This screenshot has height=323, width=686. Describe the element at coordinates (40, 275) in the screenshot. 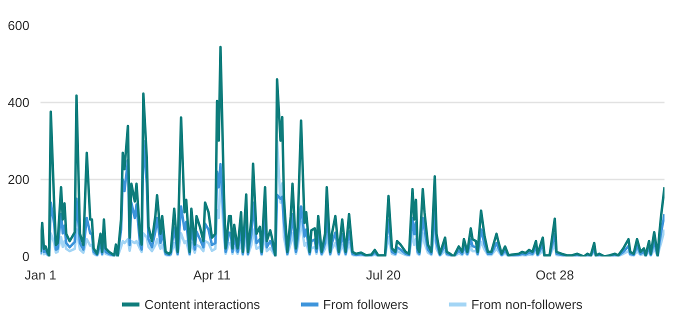

I see `x-tick-label: Jan 1` at that location.